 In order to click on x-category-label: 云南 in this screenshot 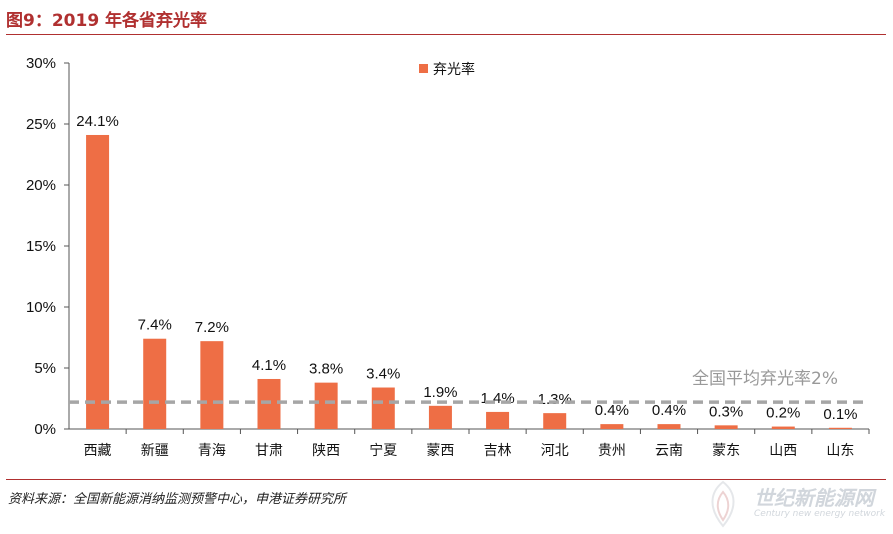, I will do `click(669, 451)`.